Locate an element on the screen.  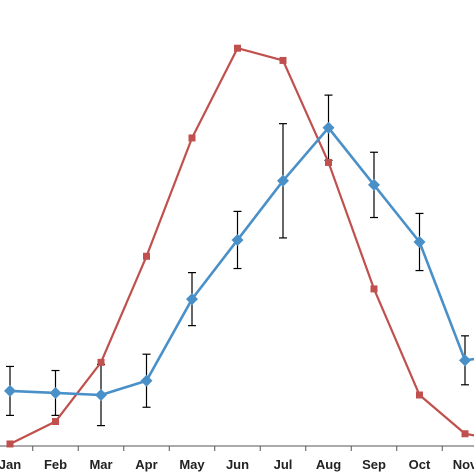
x-tick-label-jul: Jul is located at coordinates (283, 464).